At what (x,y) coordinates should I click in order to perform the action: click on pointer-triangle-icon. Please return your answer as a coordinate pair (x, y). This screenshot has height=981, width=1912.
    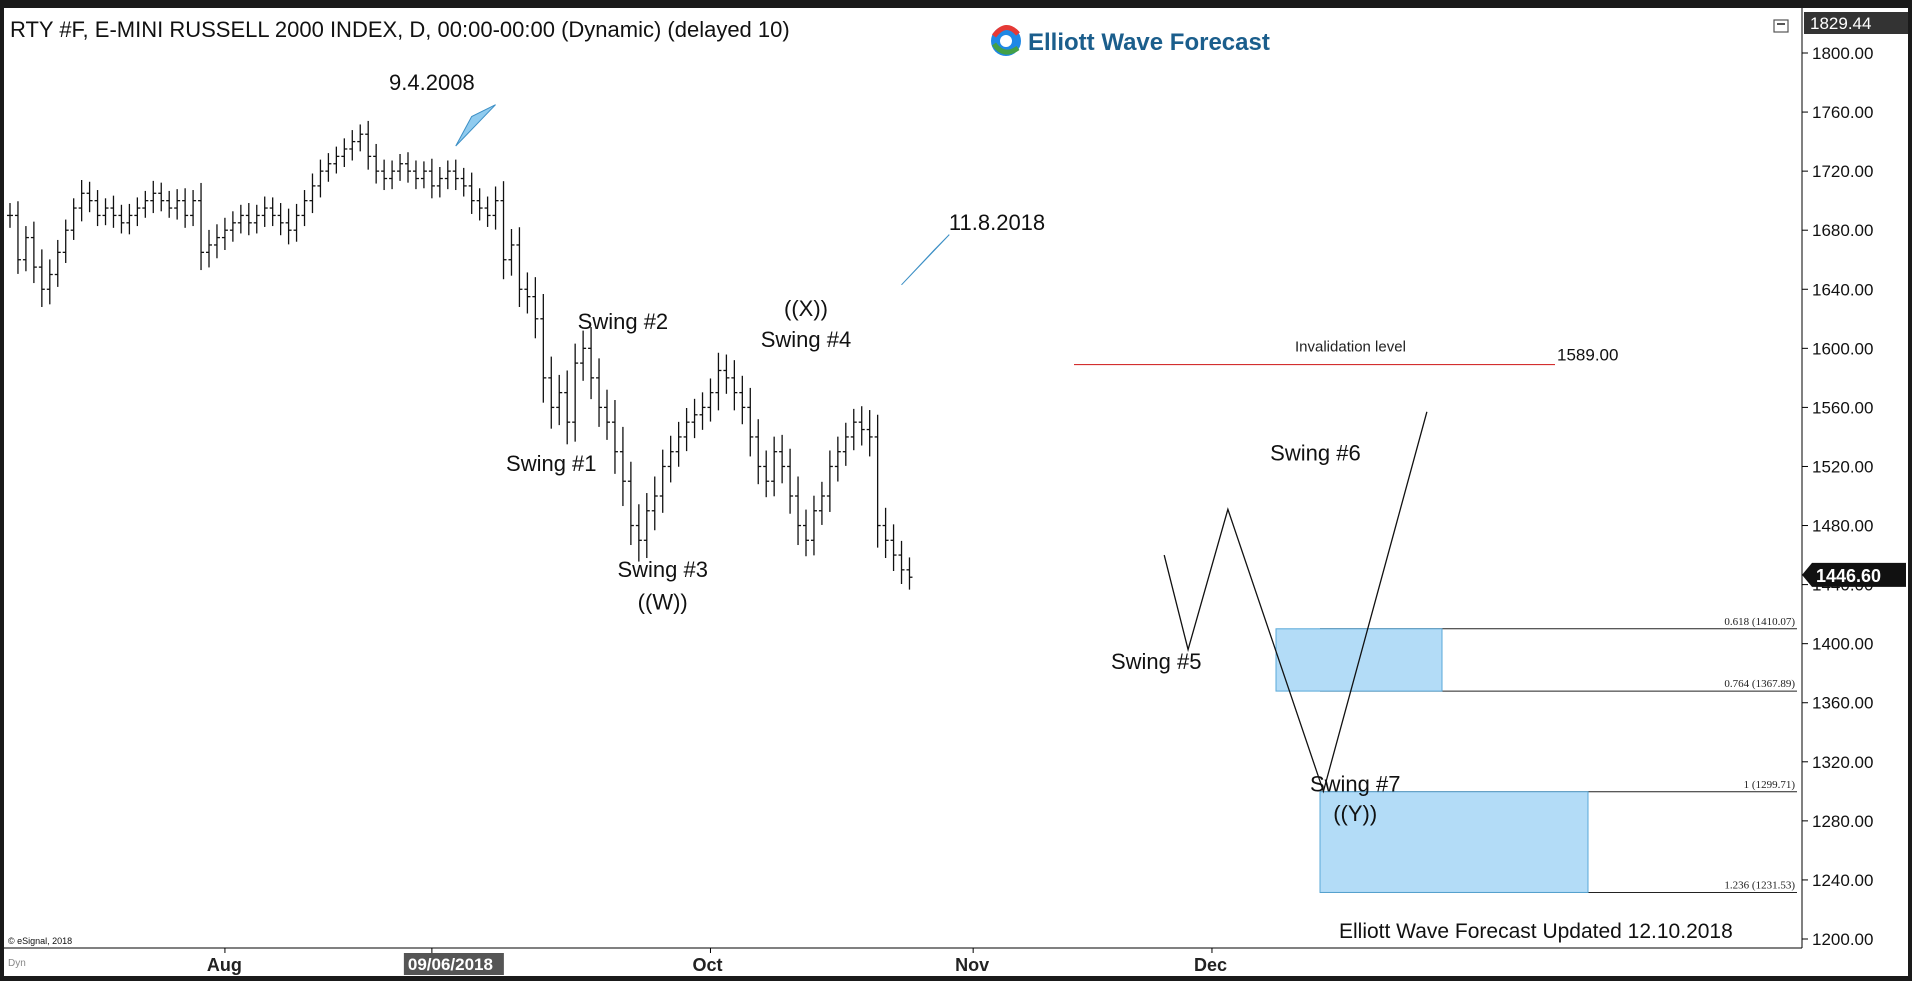
    Looking at the image, I should click on (475, 125).